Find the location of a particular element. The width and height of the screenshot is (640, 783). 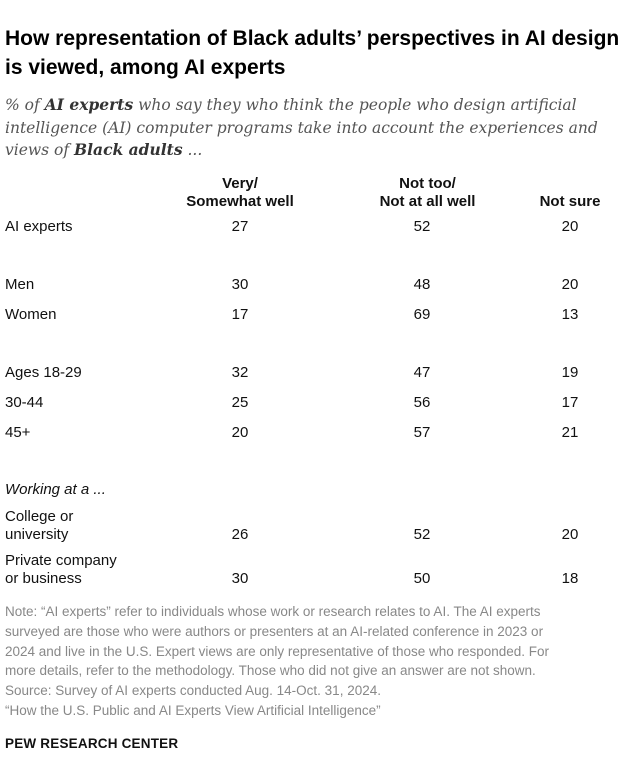

row-label-line: Private company is located at coordinates (61, 560).